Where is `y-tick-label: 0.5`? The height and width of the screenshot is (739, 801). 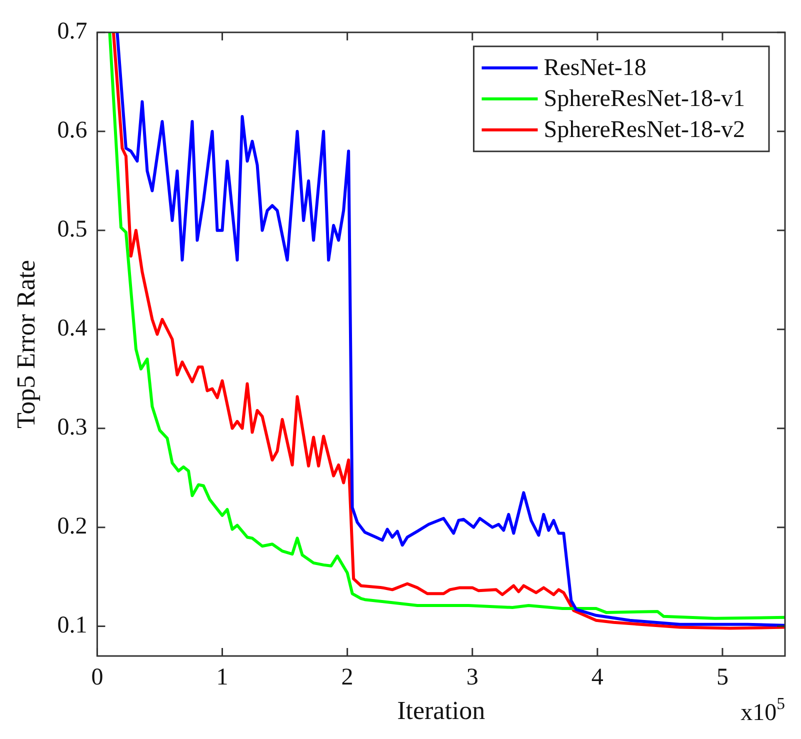
y-tick-label: 0.5 is located at coordinates (72, 229).